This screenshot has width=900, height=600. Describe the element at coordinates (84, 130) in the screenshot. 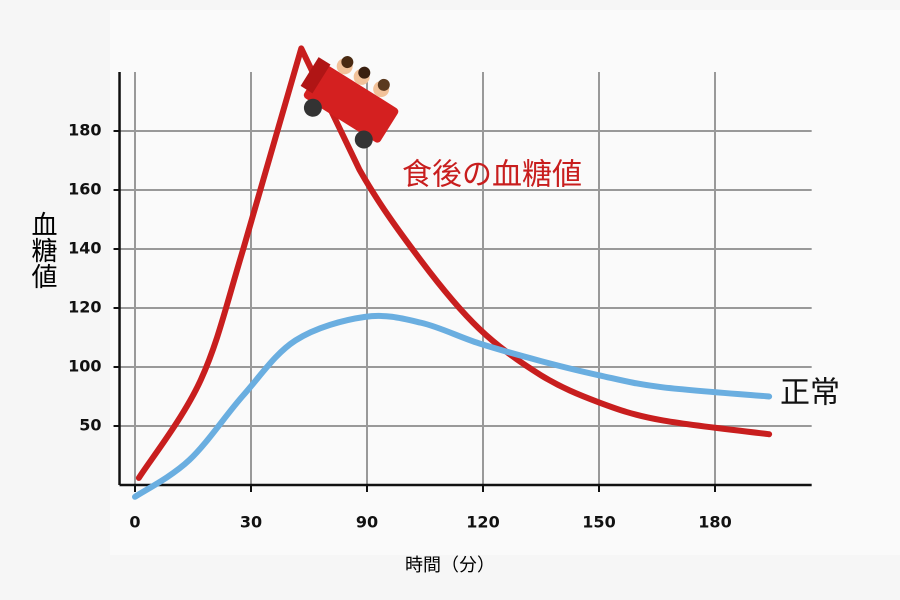

I see `y-tick-label: 180` at that location.